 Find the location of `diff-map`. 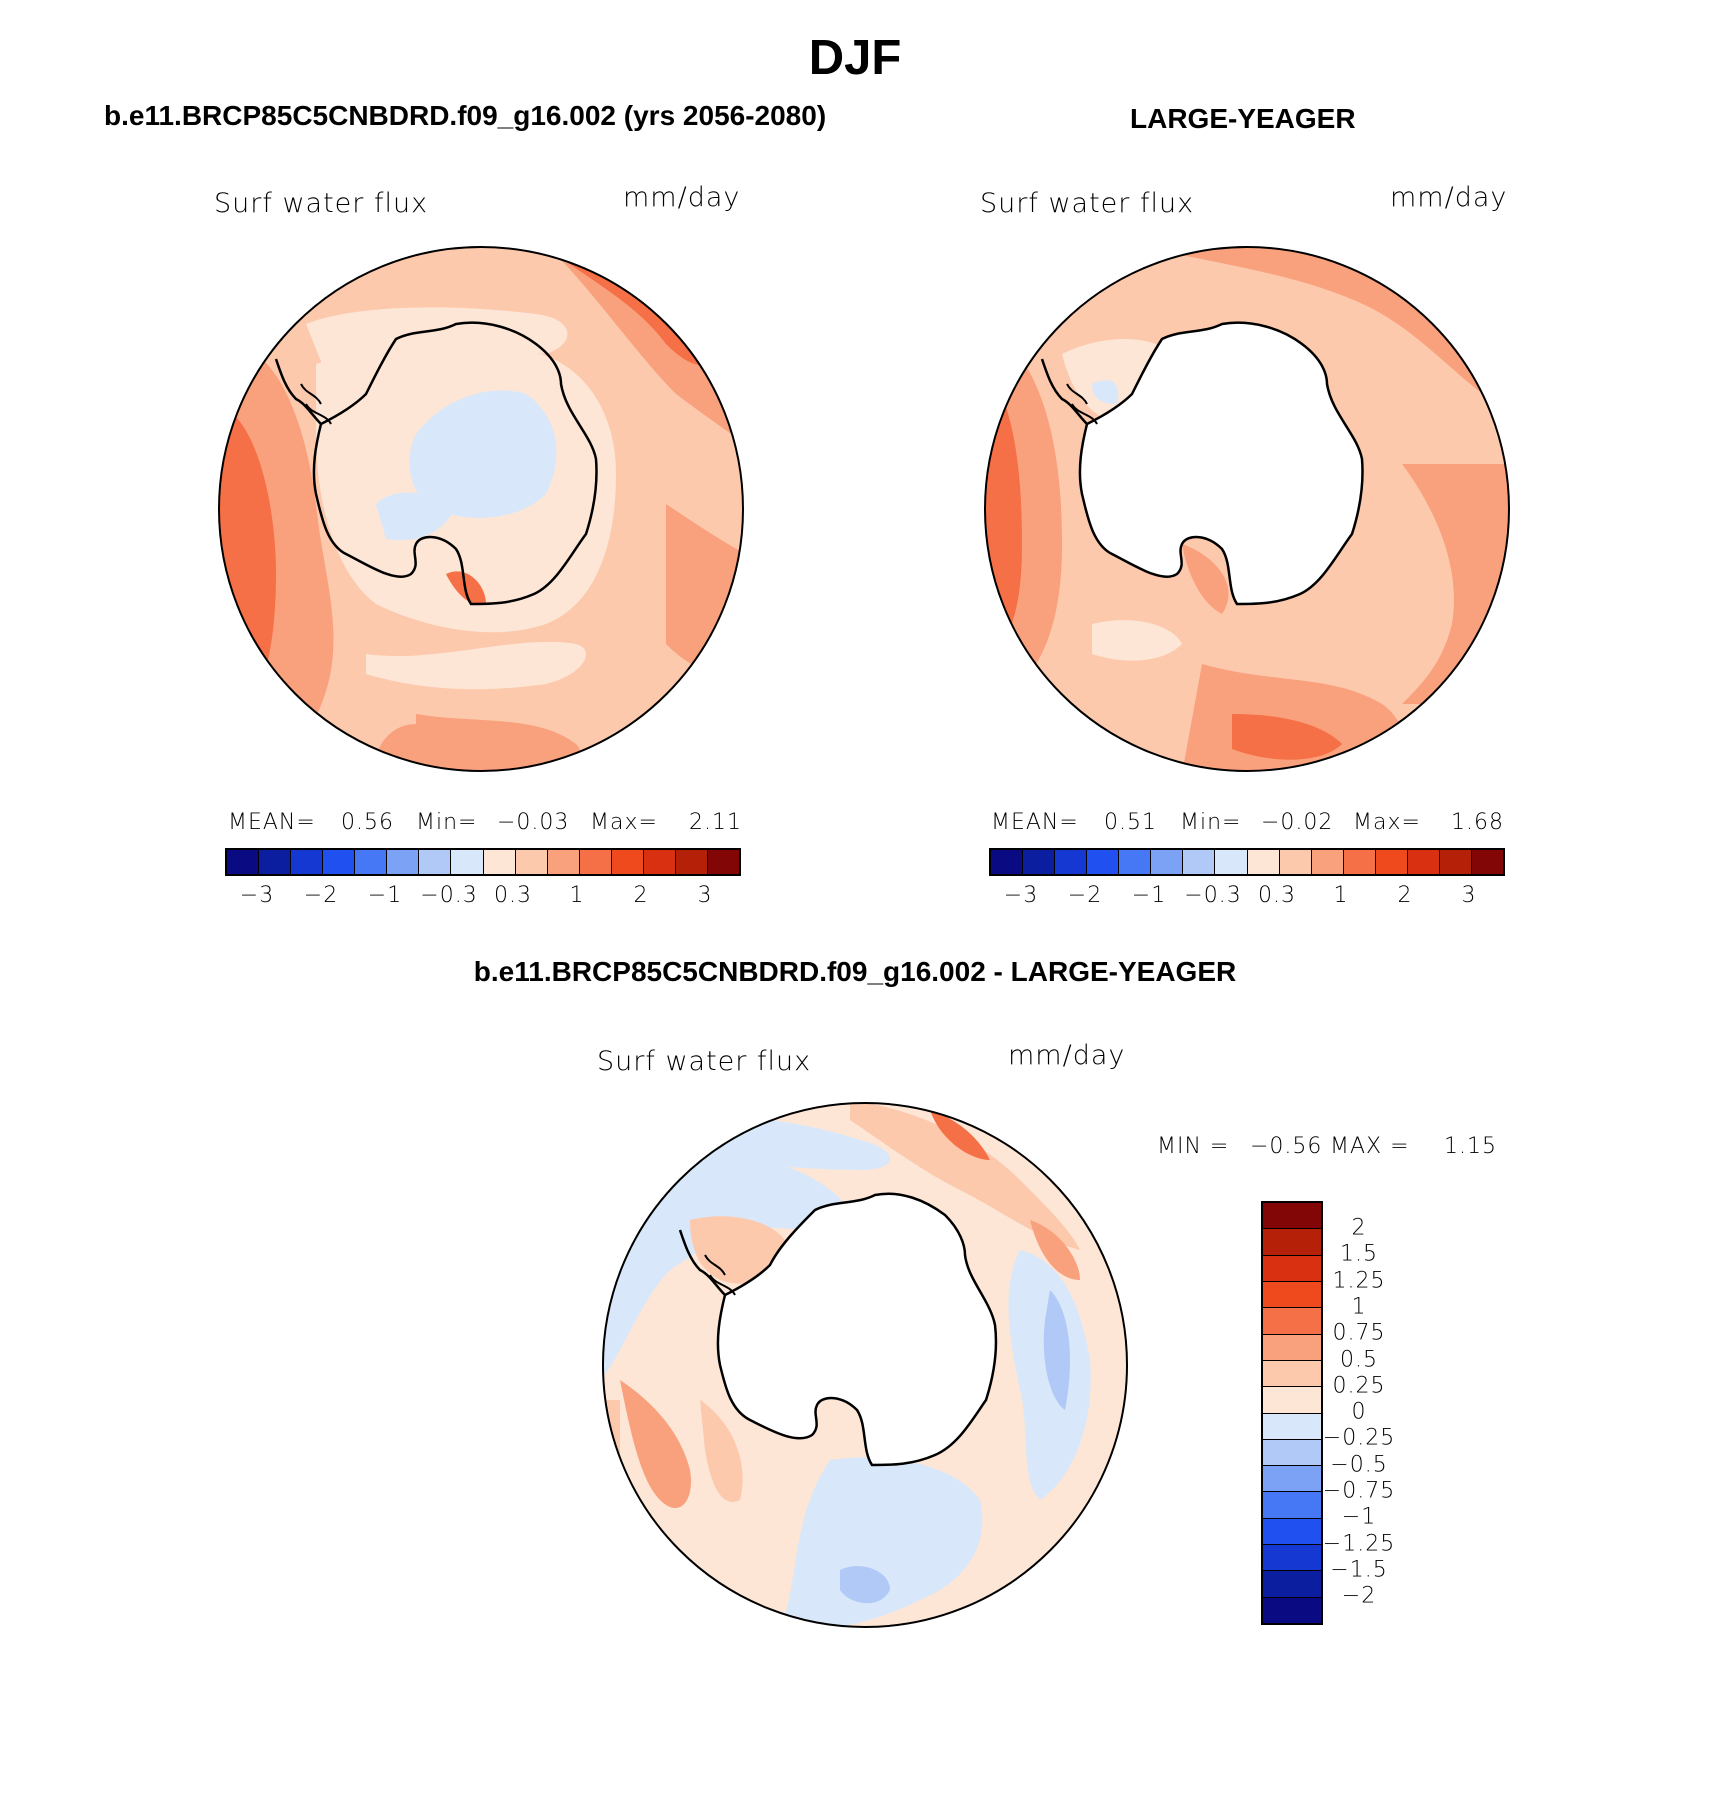

diff-map is located at coordinates (865, 1365).